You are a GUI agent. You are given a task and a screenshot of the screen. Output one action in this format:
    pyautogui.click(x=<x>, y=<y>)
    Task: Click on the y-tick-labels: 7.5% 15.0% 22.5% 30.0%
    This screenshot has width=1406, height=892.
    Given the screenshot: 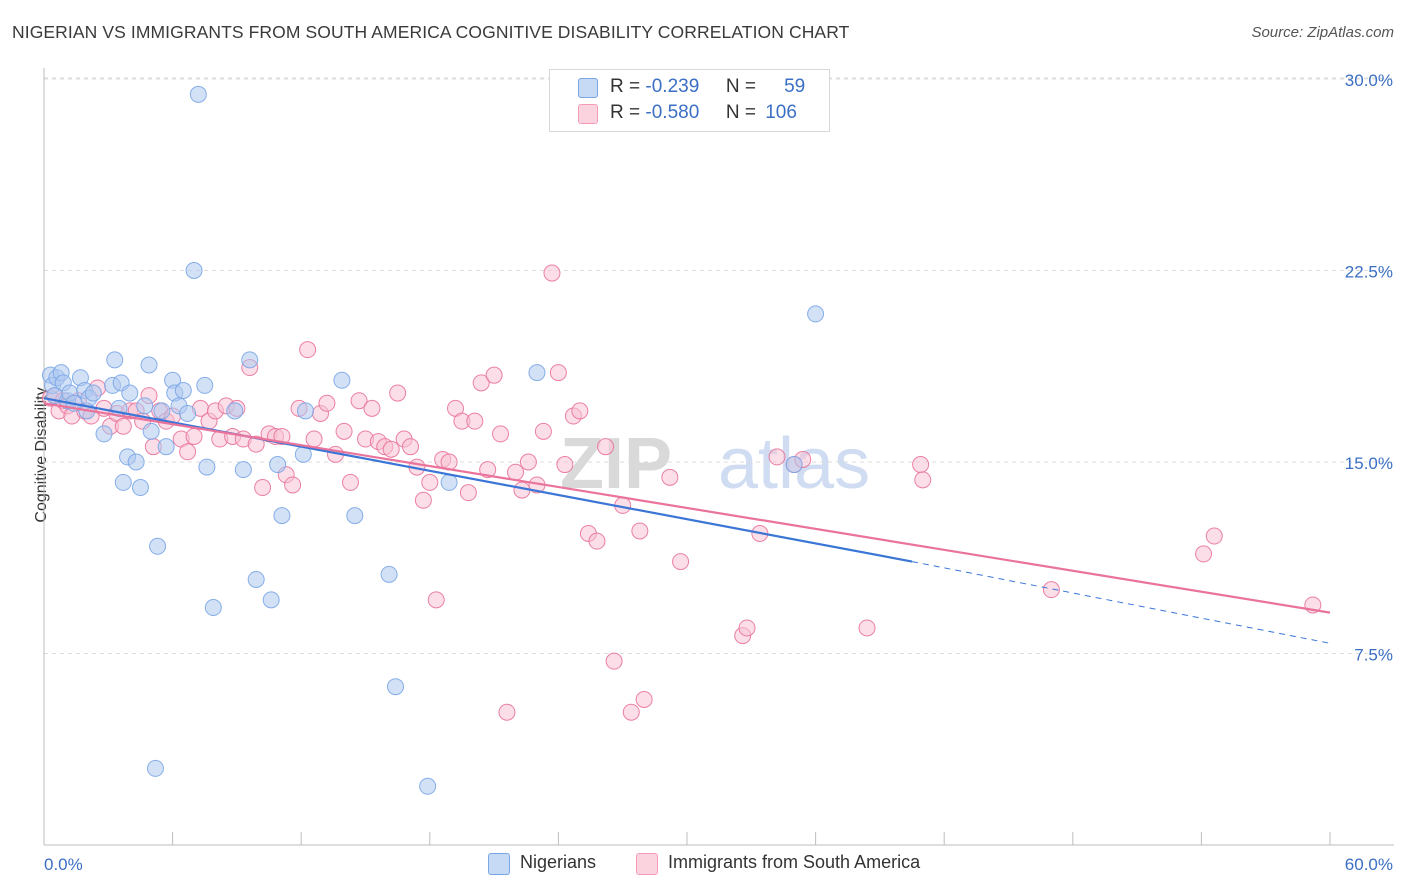 What is the action you would take?
    pyautogui.click(x=1369, y=368)
    